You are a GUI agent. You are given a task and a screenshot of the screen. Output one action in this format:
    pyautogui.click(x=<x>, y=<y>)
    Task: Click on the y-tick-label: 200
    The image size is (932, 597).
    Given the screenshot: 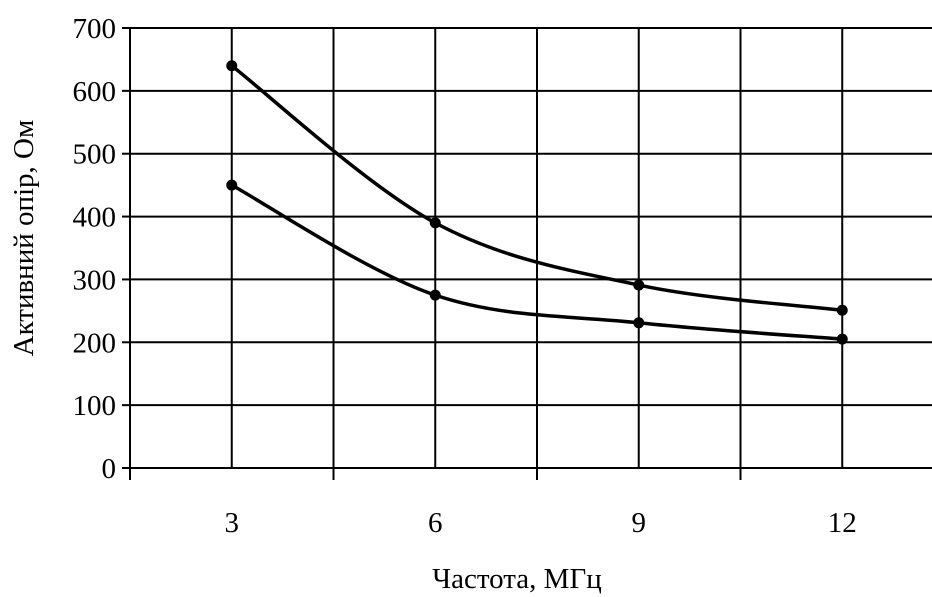 What is the action you would take?
    pyautogui.click(x=95, y=343)
    